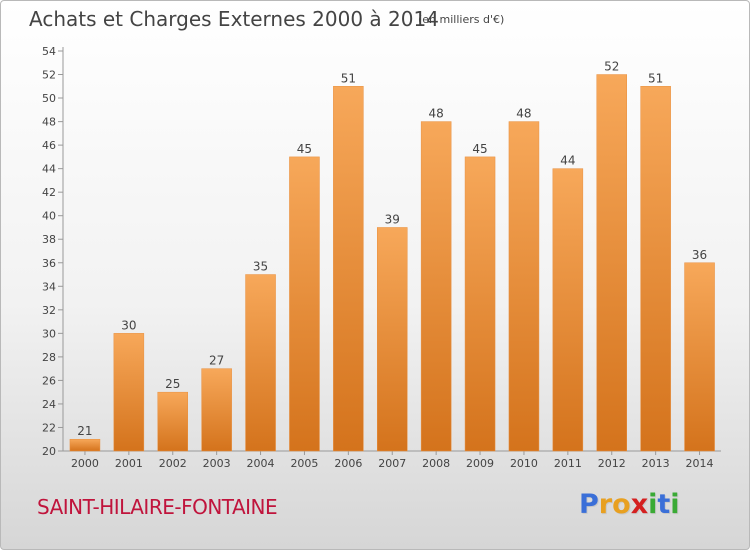 The width and height of the screenshot is (750, 550). I want to click on value-label-2009: 45, so click(479, 149).